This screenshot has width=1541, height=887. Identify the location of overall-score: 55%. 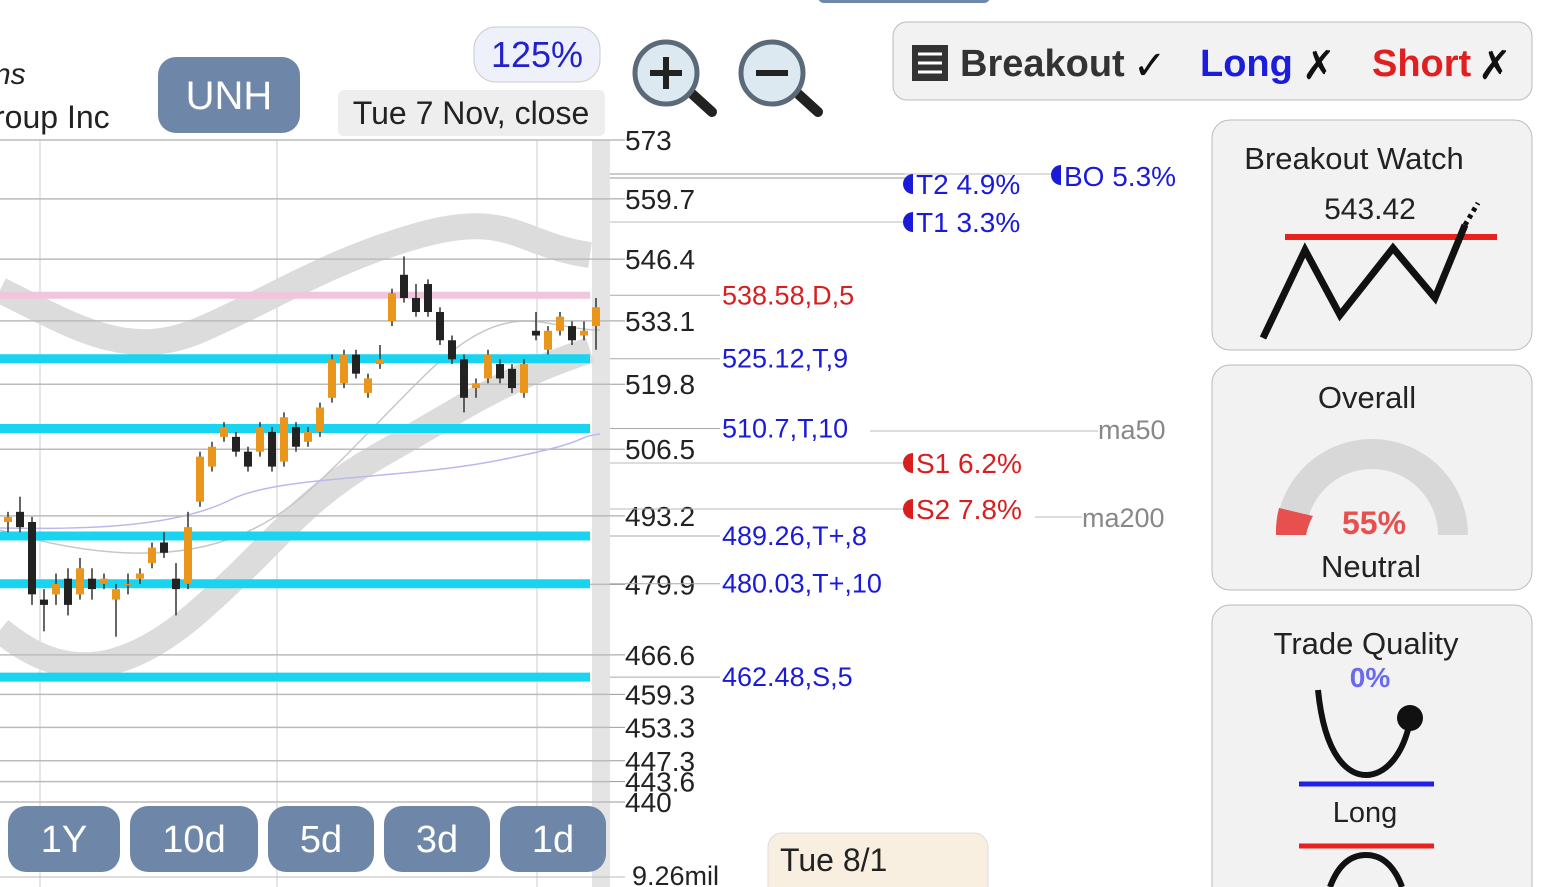
(1374, 523).